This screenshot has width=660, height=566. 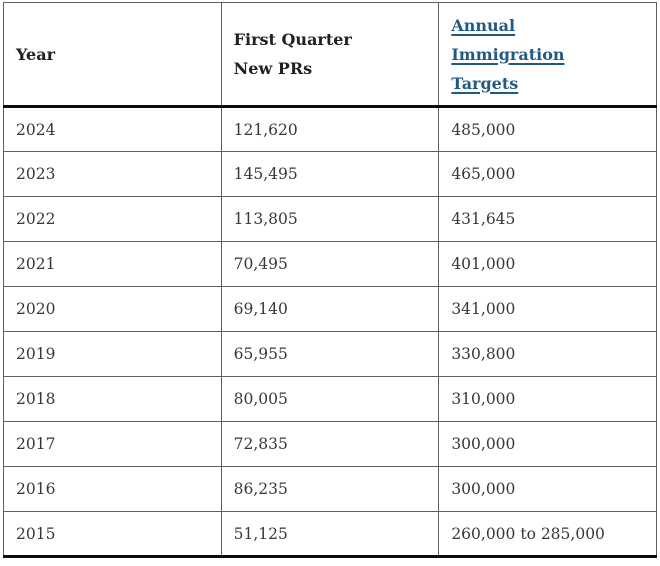 What do you see at coordinates (112, 444) in the screenshot?
I see `year-cell: 2017` at bounding box center [112, 444].